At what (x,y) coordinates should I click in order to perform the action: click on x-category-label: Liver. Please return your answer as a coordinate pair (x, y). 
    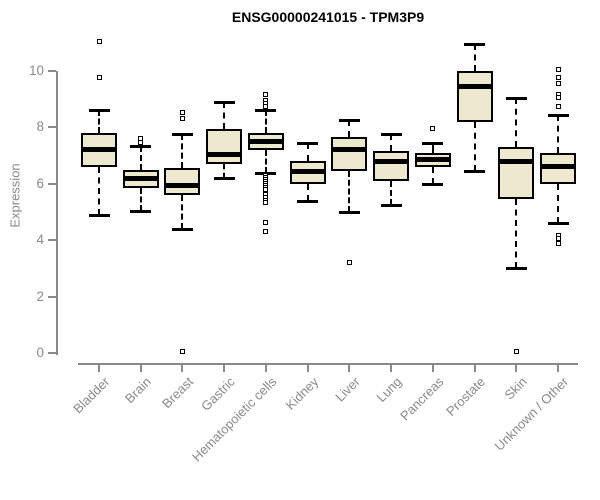
    Looking at the image, I should click on (347, 389).